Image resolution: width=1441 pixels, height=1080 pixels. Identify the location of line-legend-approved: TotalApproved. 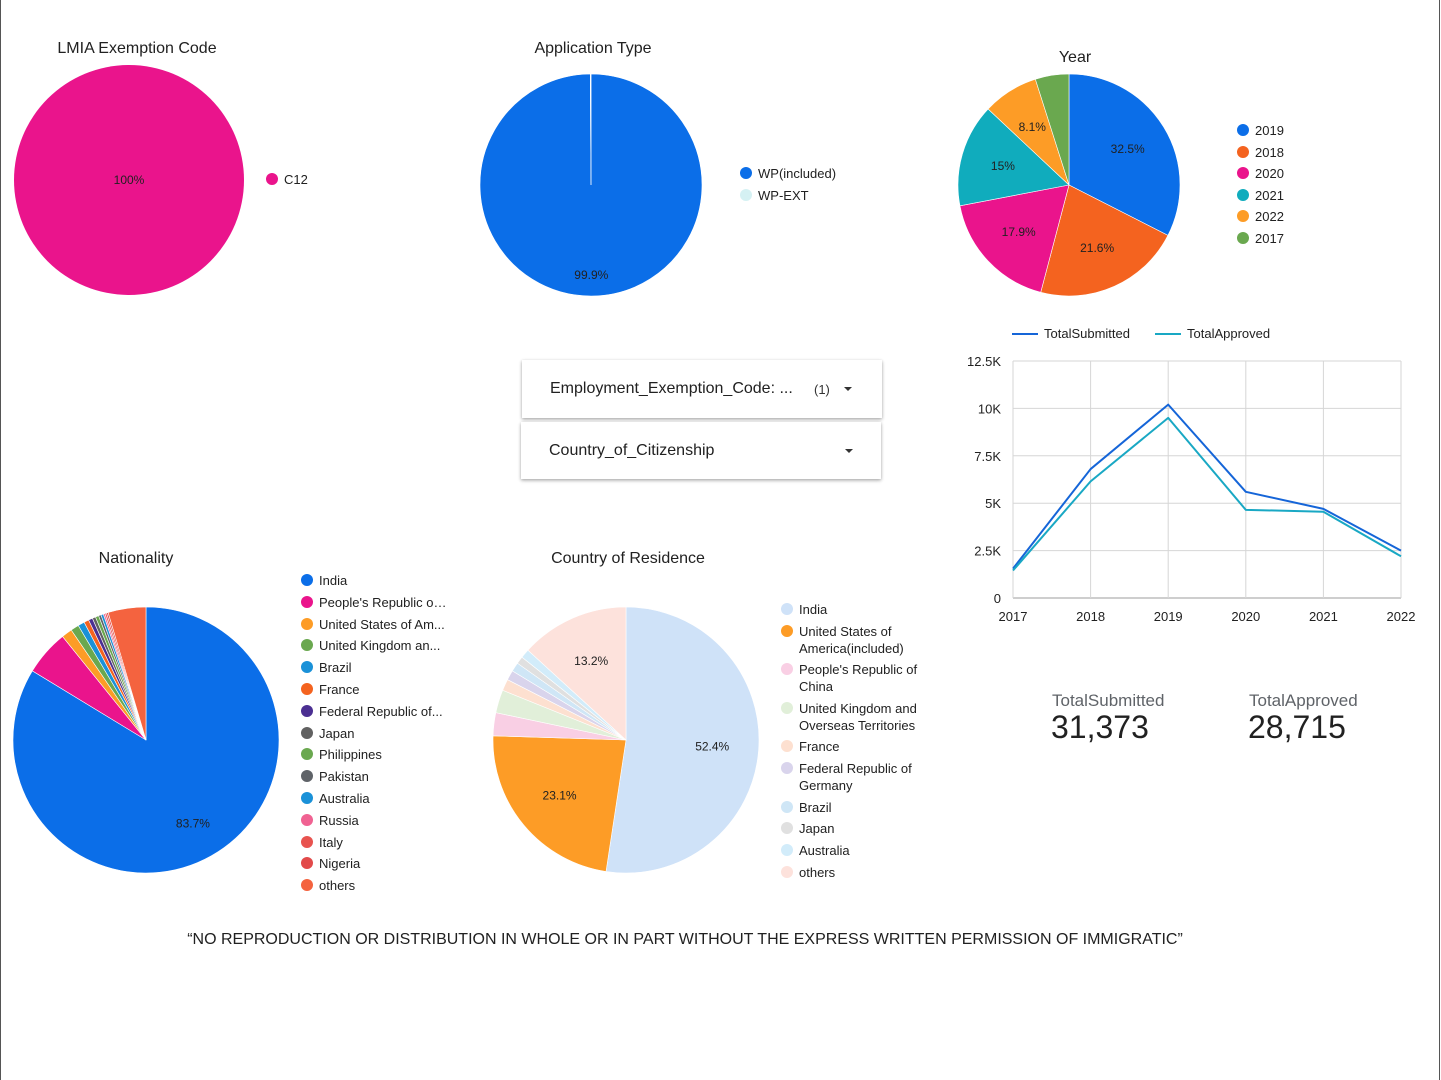
(1212, 333).